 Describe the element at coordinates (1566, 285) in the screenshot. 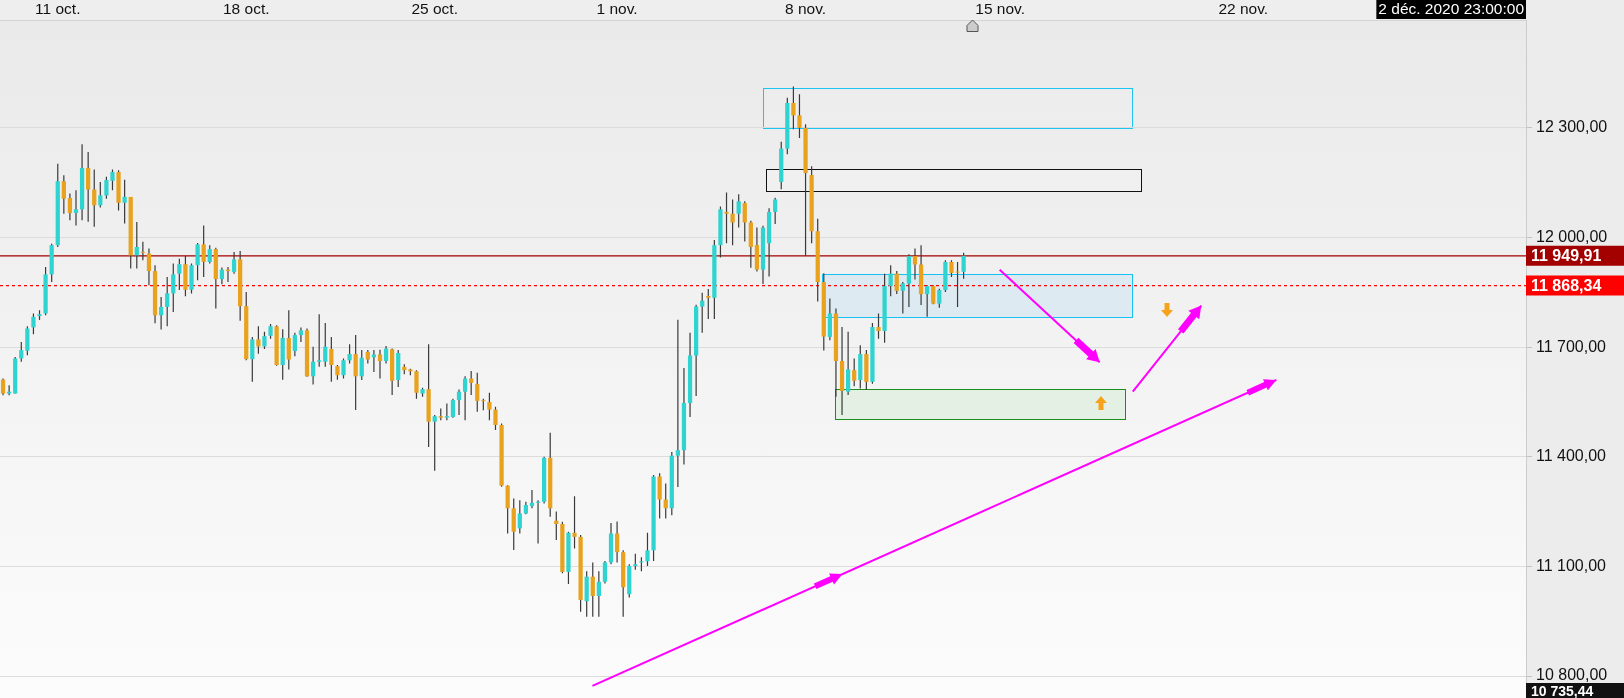

I see `ref-line-label: 11 868,34` at that location.